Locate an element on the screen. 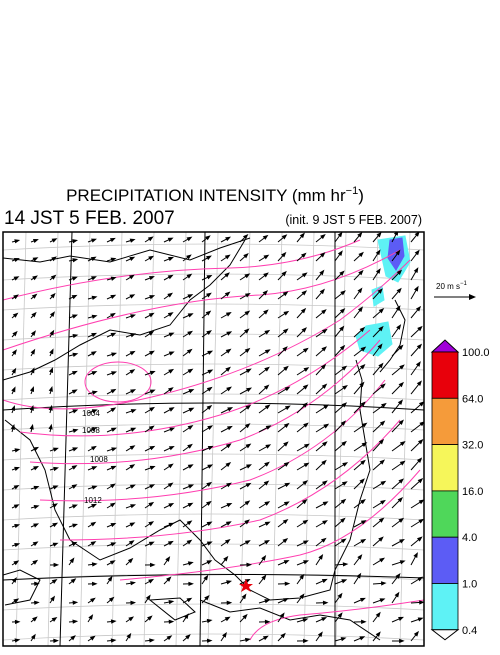 The image size is (500, 655). title-close: ) is located at coordinates (361, 195).